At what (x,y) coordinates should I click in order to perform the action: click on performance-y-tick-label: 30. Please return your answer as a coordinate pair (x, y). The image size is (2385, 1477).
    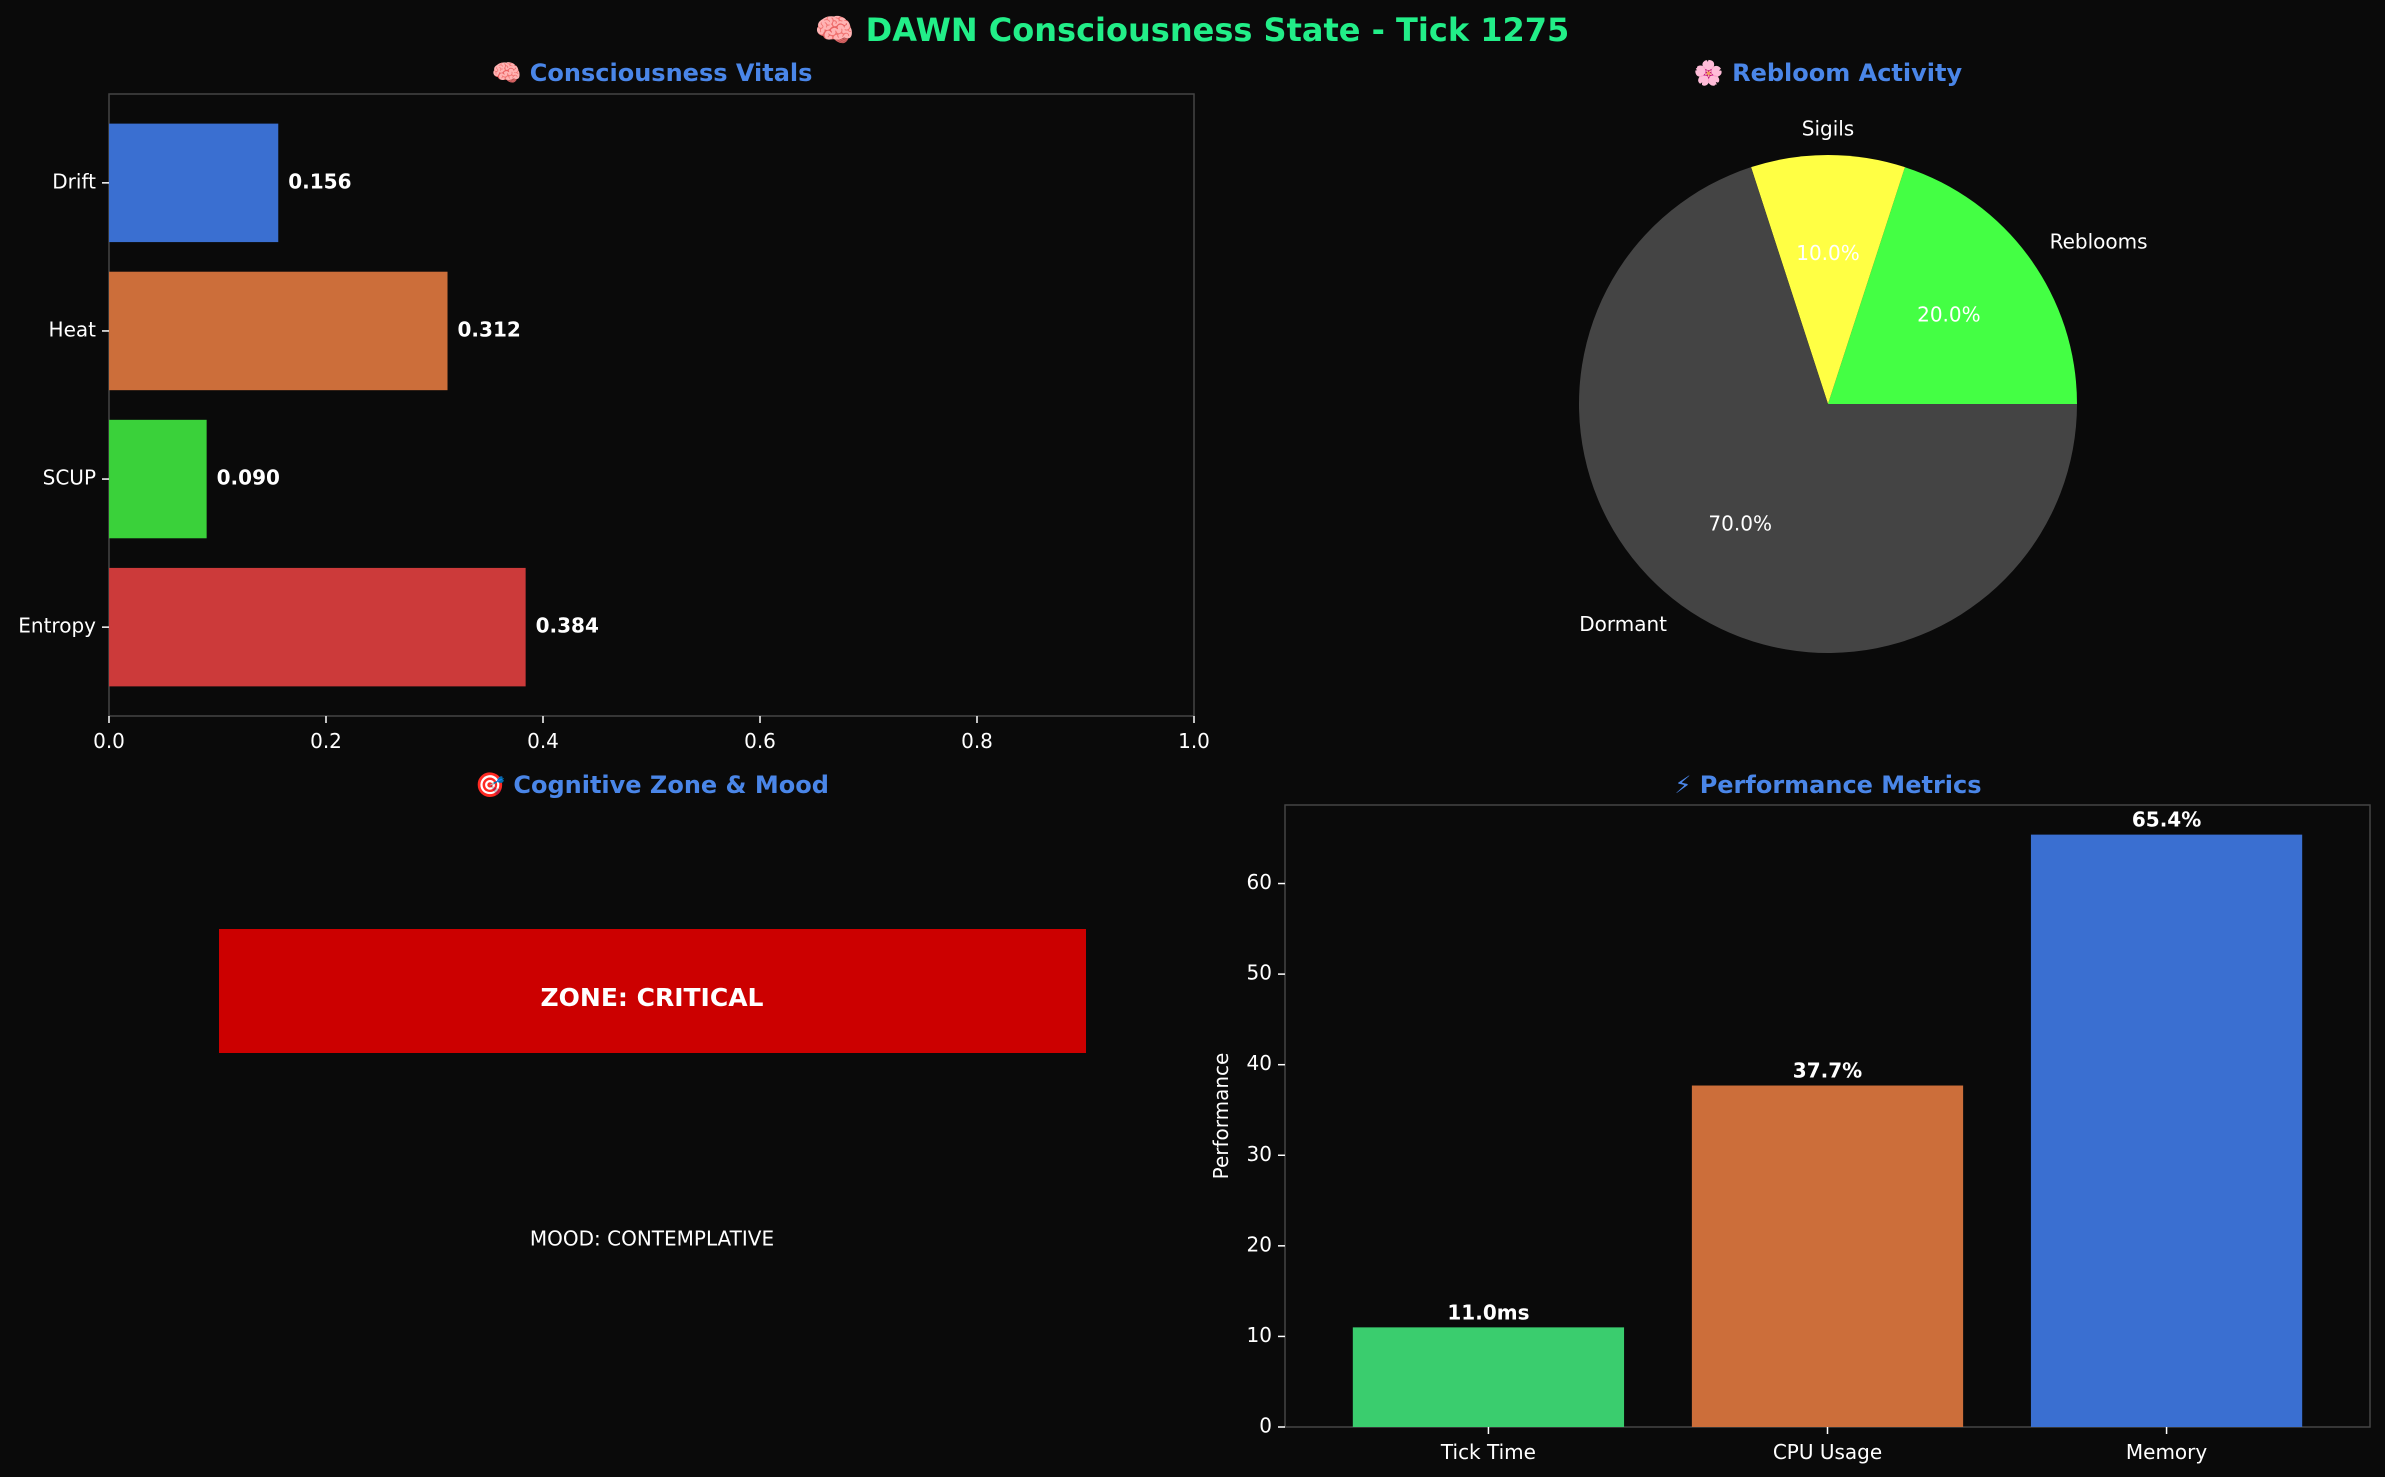
    Looking at the image, I should click on (1259, 1154).